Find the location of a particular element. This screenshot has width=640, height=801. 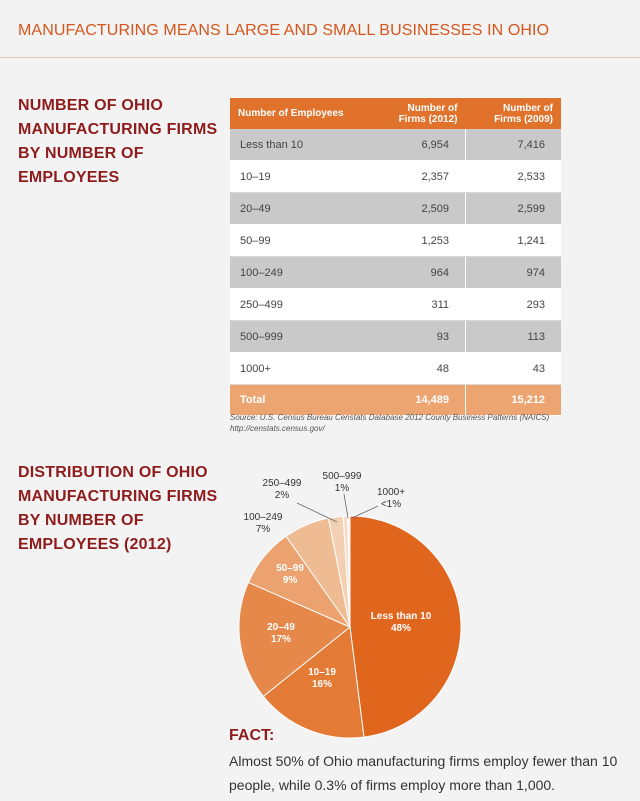

table-row: 1000+ 48 43 is located at coordinates (395, 368).